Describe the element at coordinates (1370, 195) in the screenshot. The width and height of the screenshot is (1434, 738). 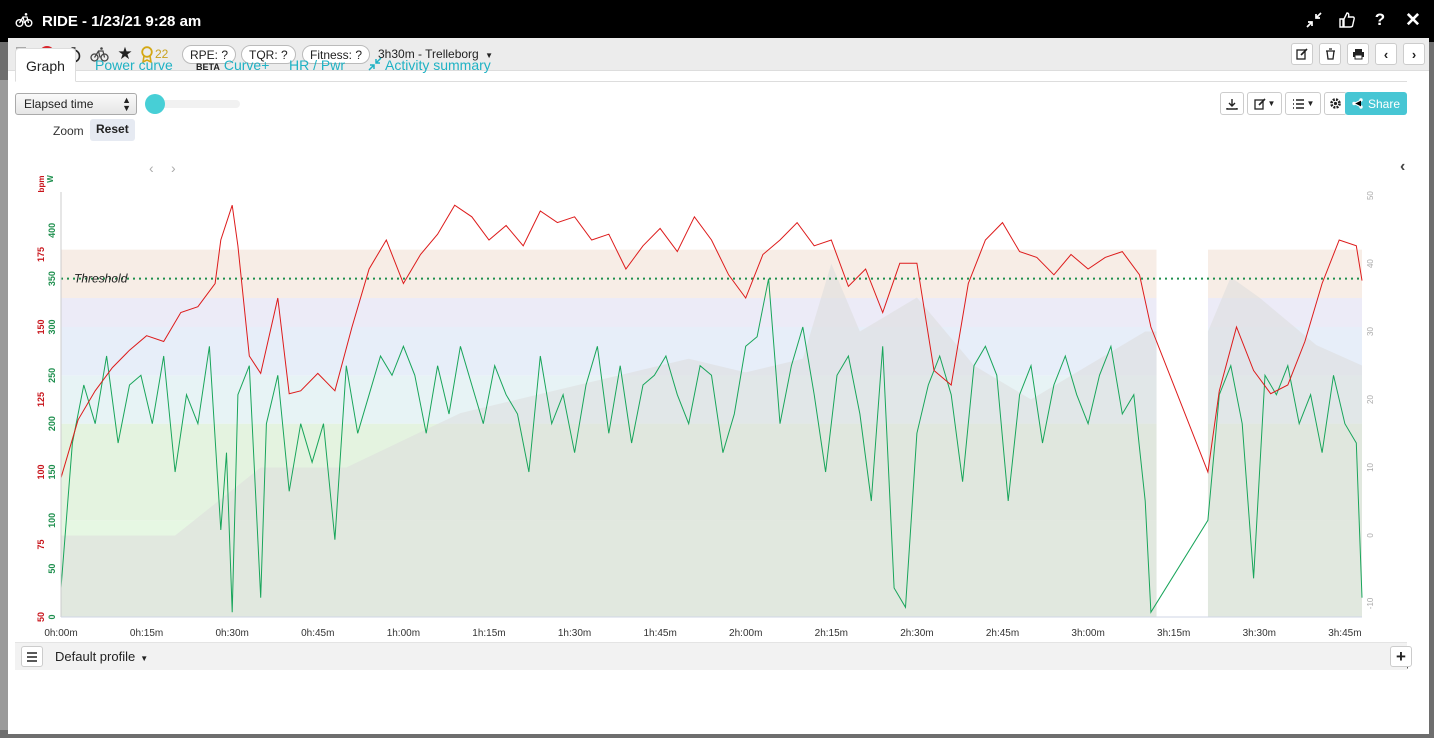
I see `altitude-tick-label: 50` at that location.